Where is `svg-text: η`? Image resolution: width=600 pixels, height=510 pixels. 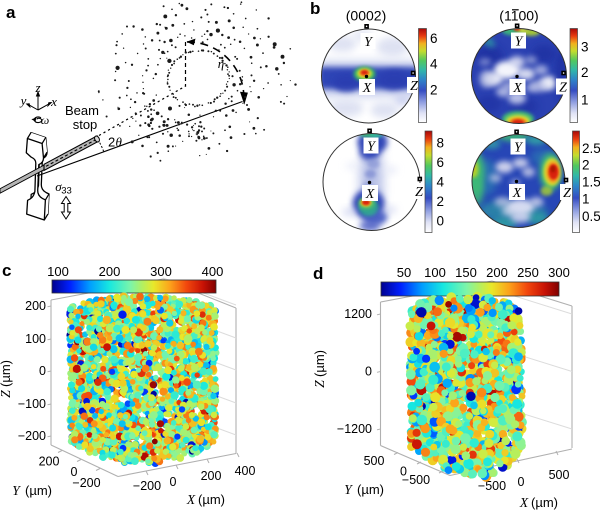 svg-text: η is located at coordinates (221, 63).